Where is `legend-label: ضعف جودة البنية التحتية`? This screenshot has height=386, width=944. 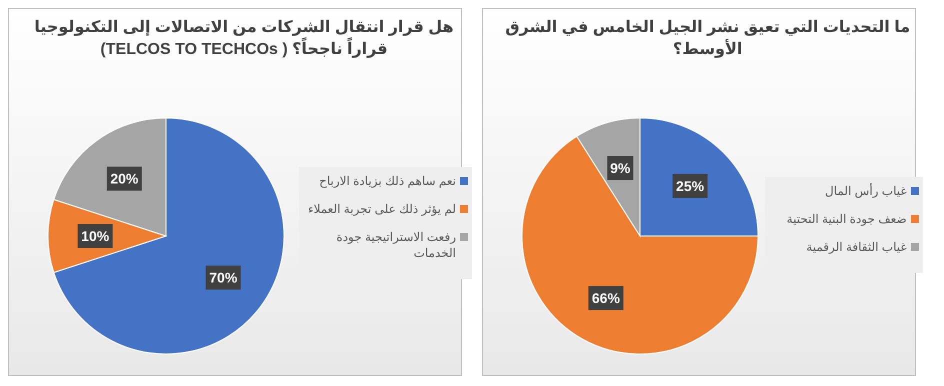 legend-label: ضعف جودة البنية التحتية is located at coordinates (846, 219).